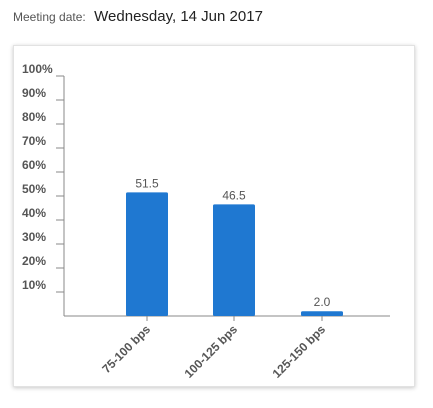 This screenshot has width=433, height=408. Describe the element at coordinates (234, 195) in the screenshot. I see `bar-value-label: 46.5` at that location.